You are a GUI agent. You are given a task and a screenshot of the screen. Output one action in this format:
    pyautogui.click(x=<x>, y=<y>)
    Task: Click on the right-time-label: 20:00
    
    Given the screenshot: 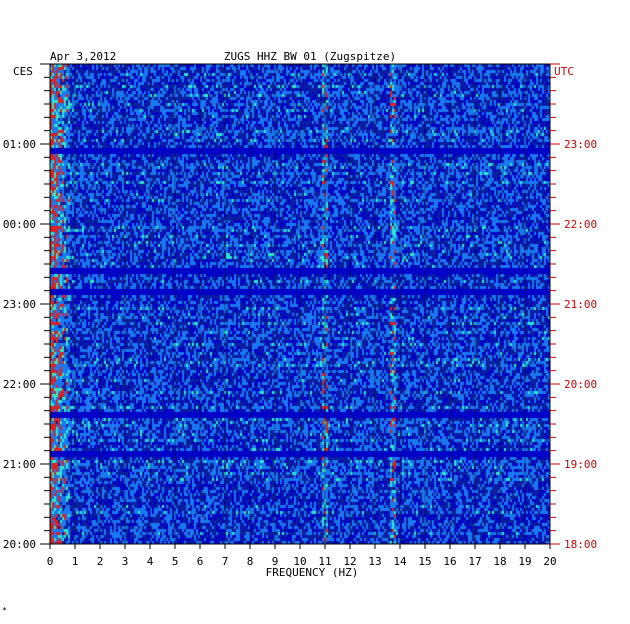 What is the action you would take?
    pyautogui.click(x=580, y=384)
    